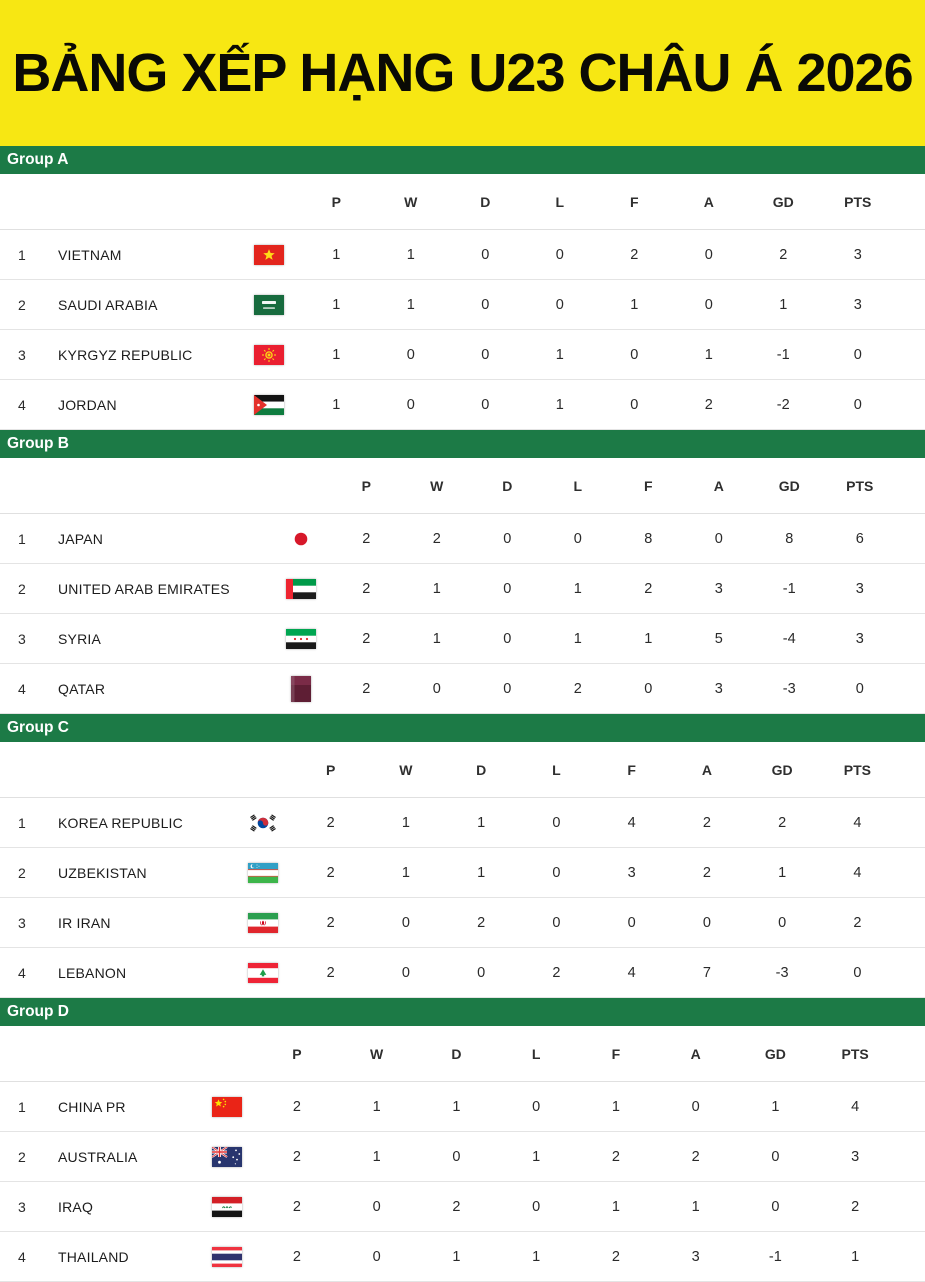  Describe the element at coordinates (93, 1256) in the screenshot. I see `team-name: THAILAND` at that location.